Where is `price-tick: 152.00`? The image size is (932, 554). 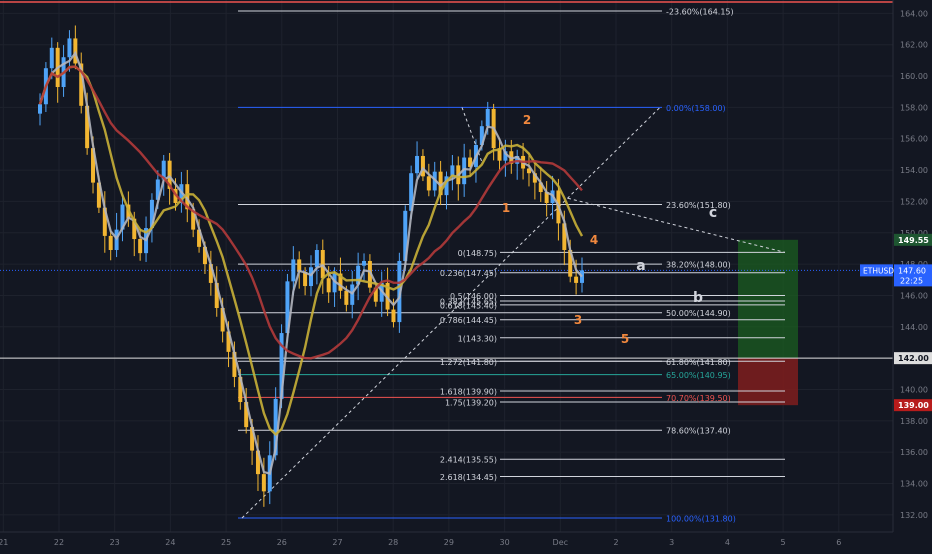
price-tick: 152.00 is located at coordinates (914, 201).